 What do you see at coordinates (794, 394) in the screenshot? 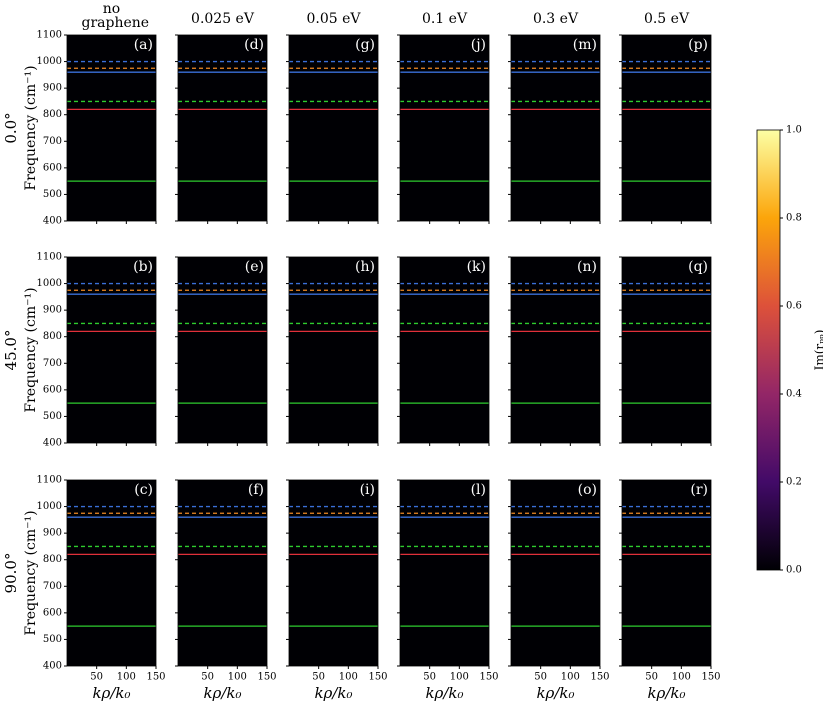
I see `colorbar-tick-label: 0.4` at bounding box center [794, 394].